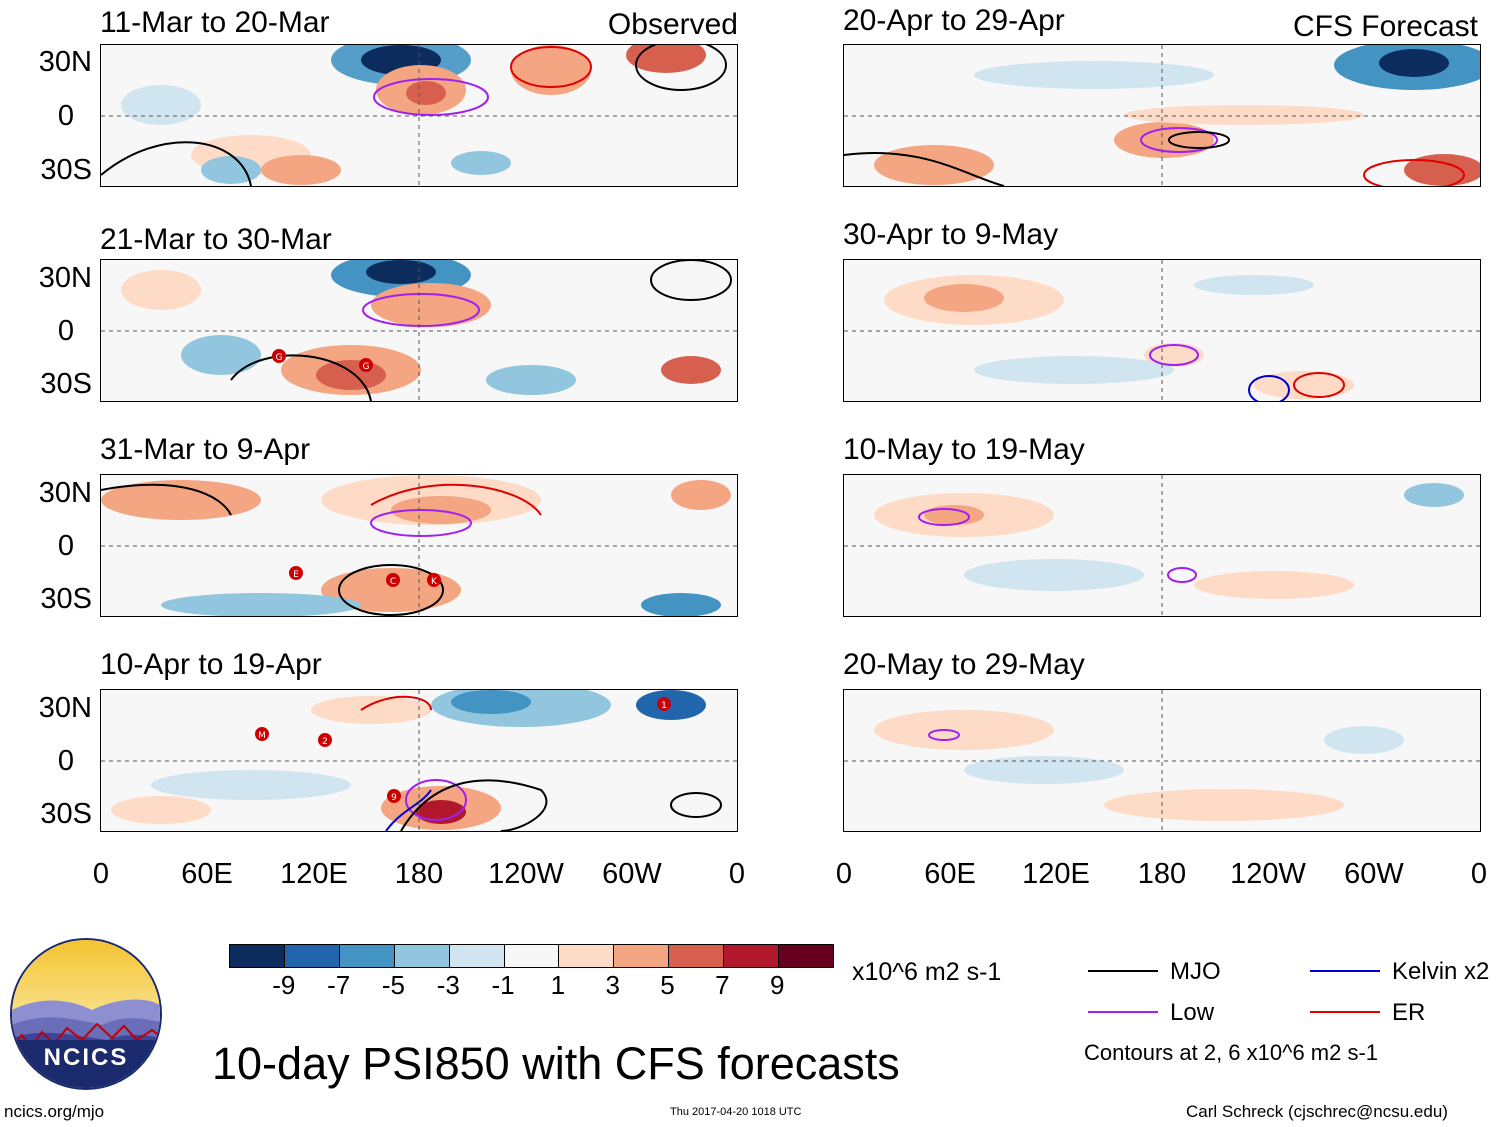 This screenshot has width=1510, height=1127. I want to click on panel-title-4: 30-Apr to 9-May, so click(951, 234).